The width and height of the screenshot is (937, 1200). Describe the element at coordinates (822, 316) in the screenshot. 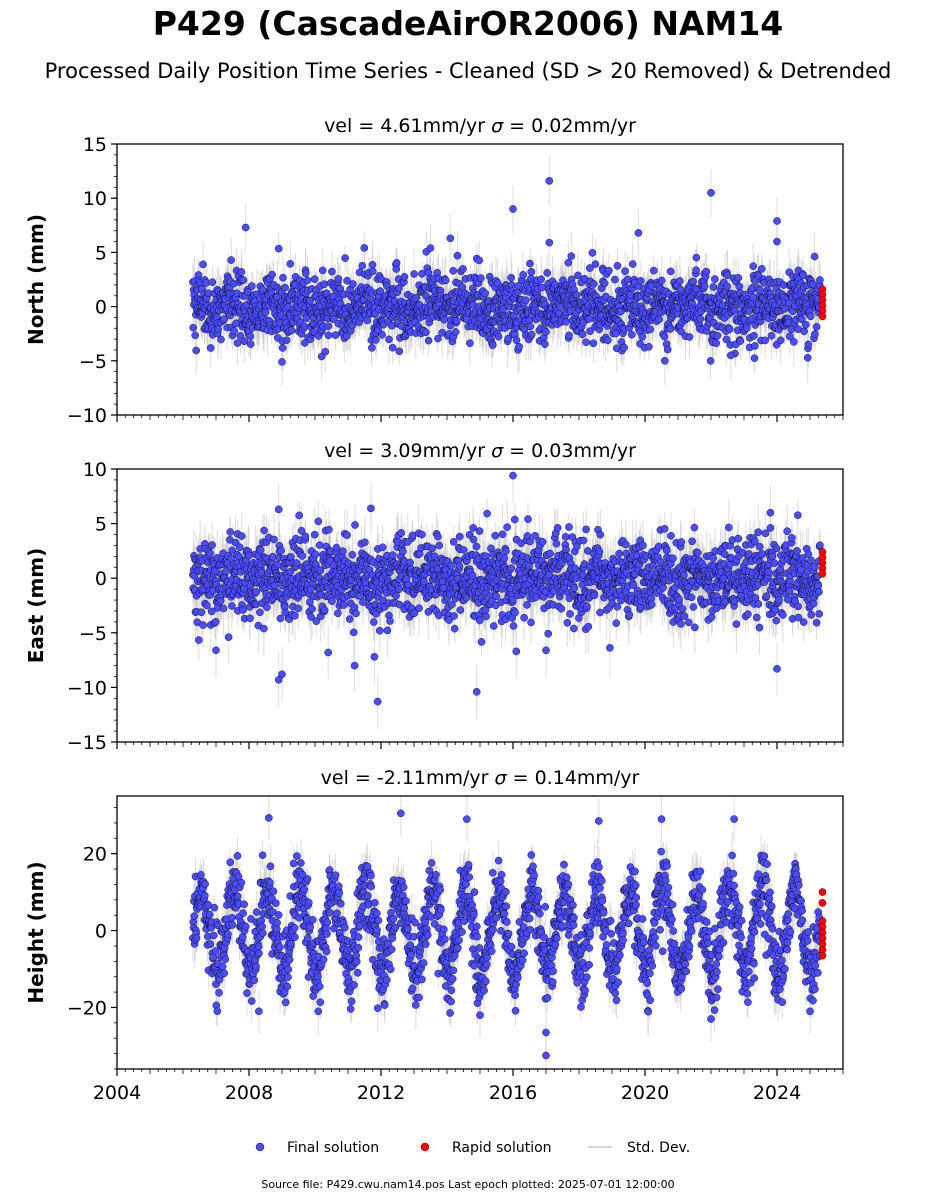

I see `rapid-solution-point` at that location.